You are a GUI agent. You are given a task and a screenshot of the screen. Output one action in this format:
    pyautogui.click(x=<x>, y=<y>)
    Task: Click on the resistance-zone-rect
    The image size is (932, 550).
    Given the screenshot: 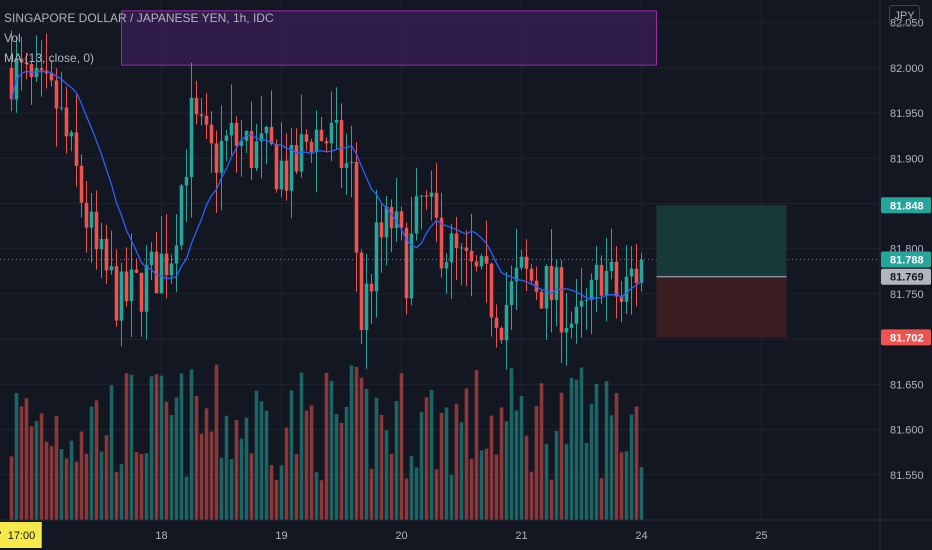 What is the action you would take?
    pyautogui.click(x=389, y=38)
    